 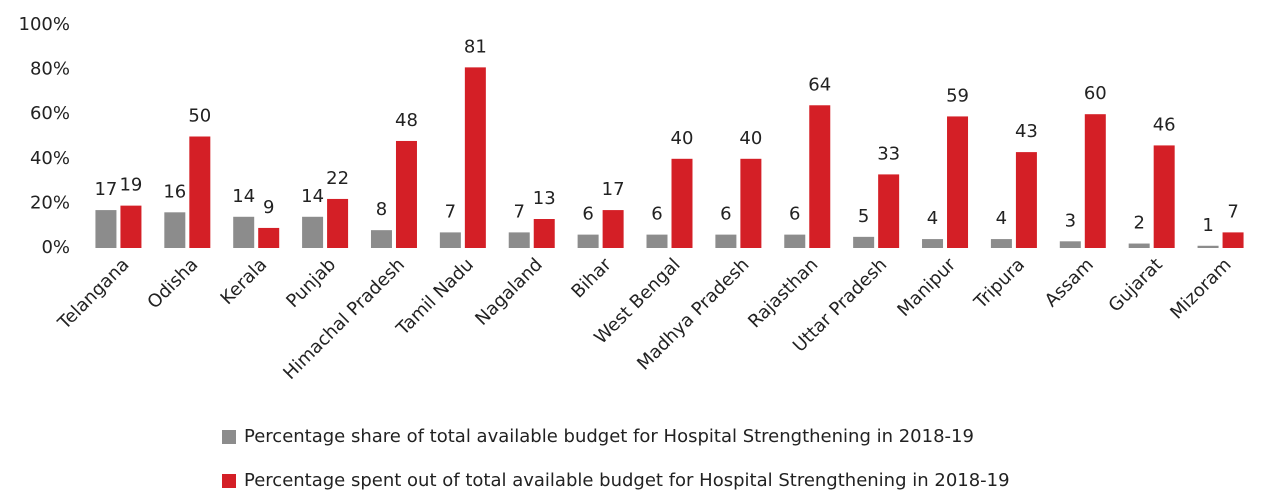 What do you see at coordinates (1164, 124) in the screenshot?
I see `data-label: 46` at bounding box center [1164, 124].